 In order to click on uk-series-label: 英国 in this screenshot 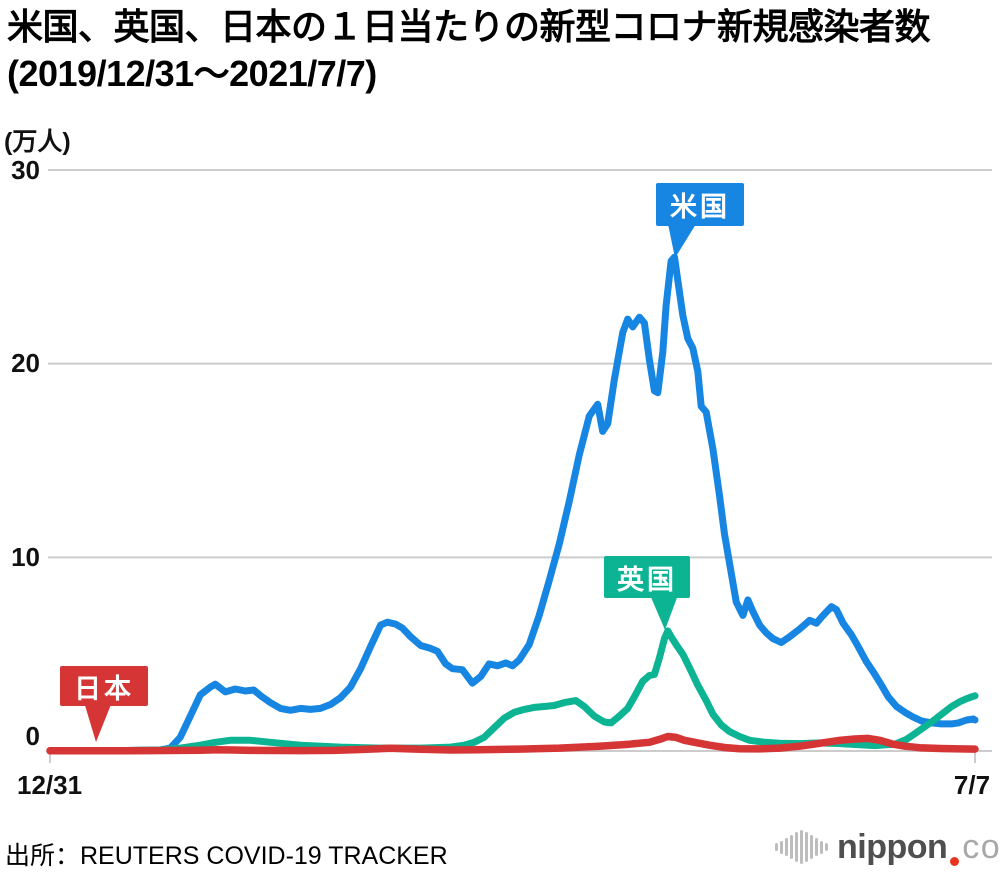, I will do `click(647, 577)`.